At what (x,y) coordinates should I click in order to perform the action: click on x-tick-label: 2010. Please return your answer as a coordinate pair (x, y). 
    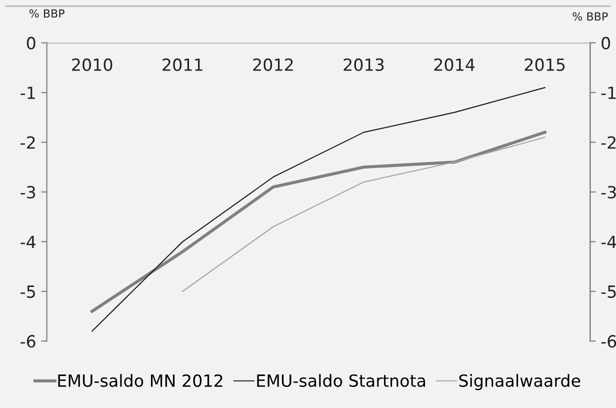
    Looking at the image, I should click on (92, 65).